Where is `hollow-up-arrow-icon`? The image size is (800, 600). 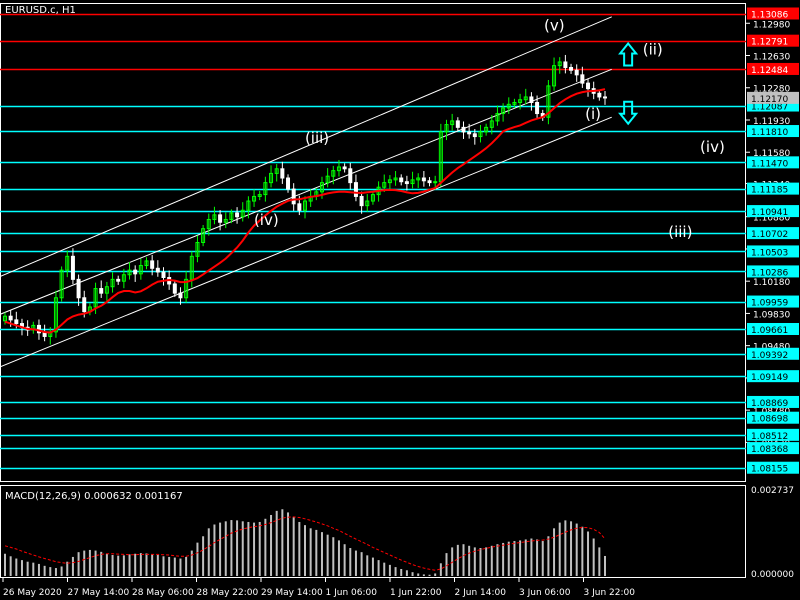
hollow-up-arrow-icon is located at coordinates (628, 54).